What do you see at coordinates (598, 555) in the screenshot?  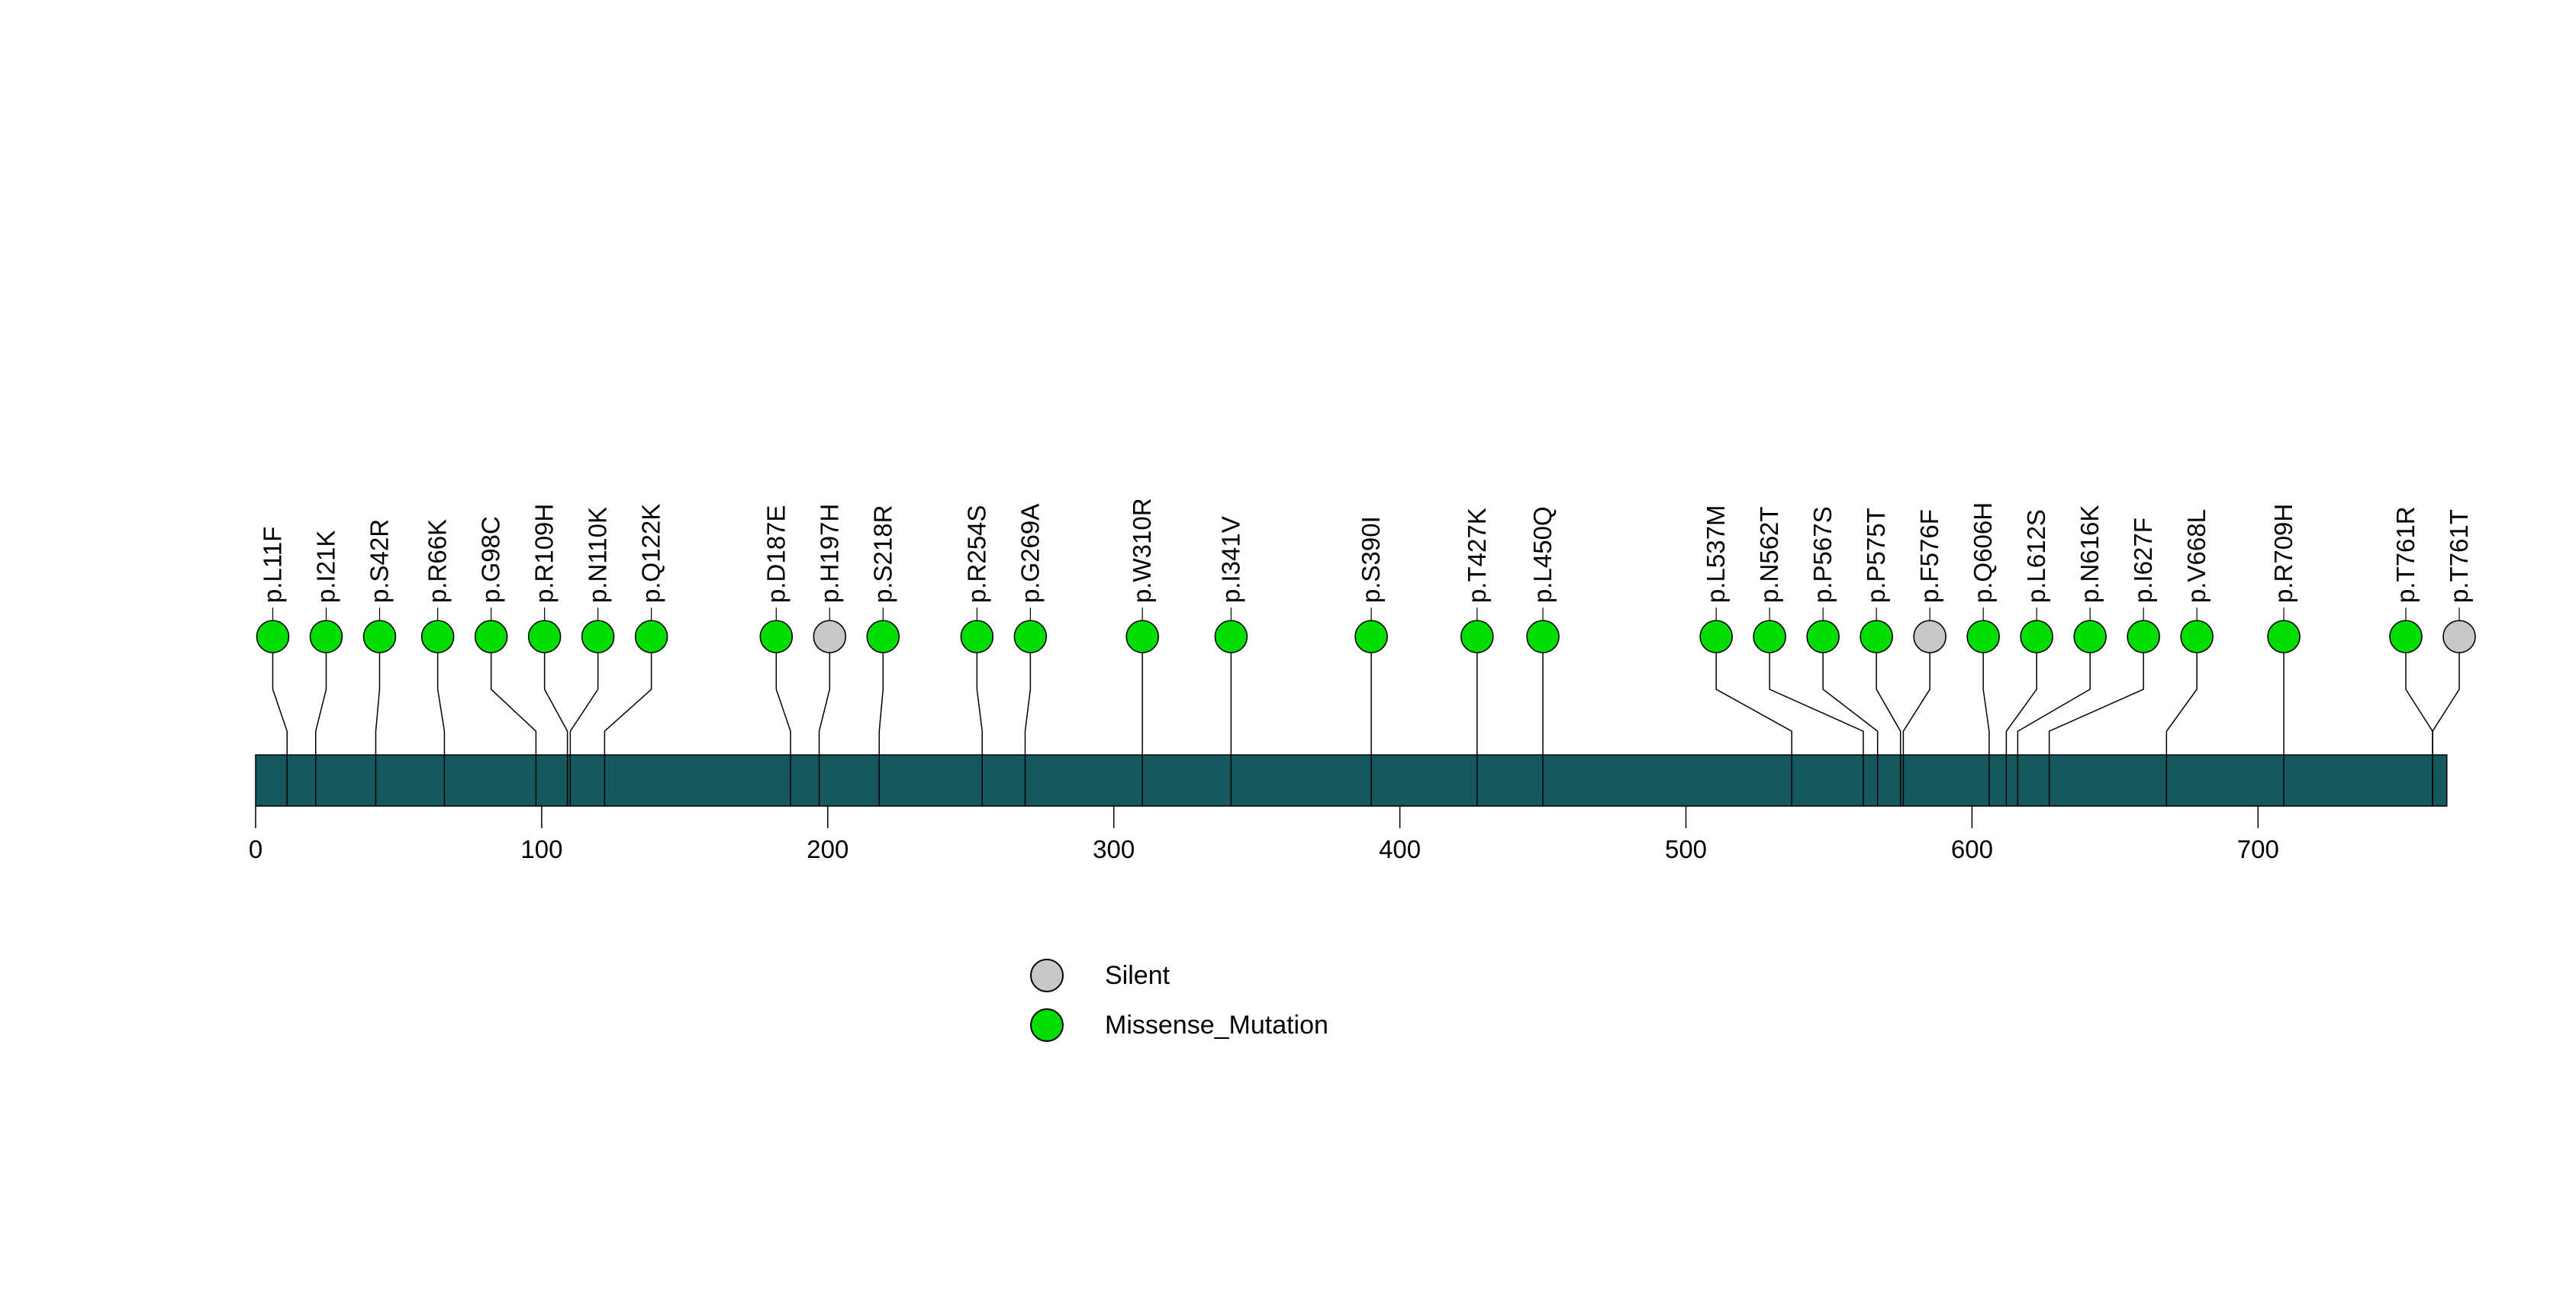 I see `mutation-label: p.N110K` at bounding box center [598, 555].